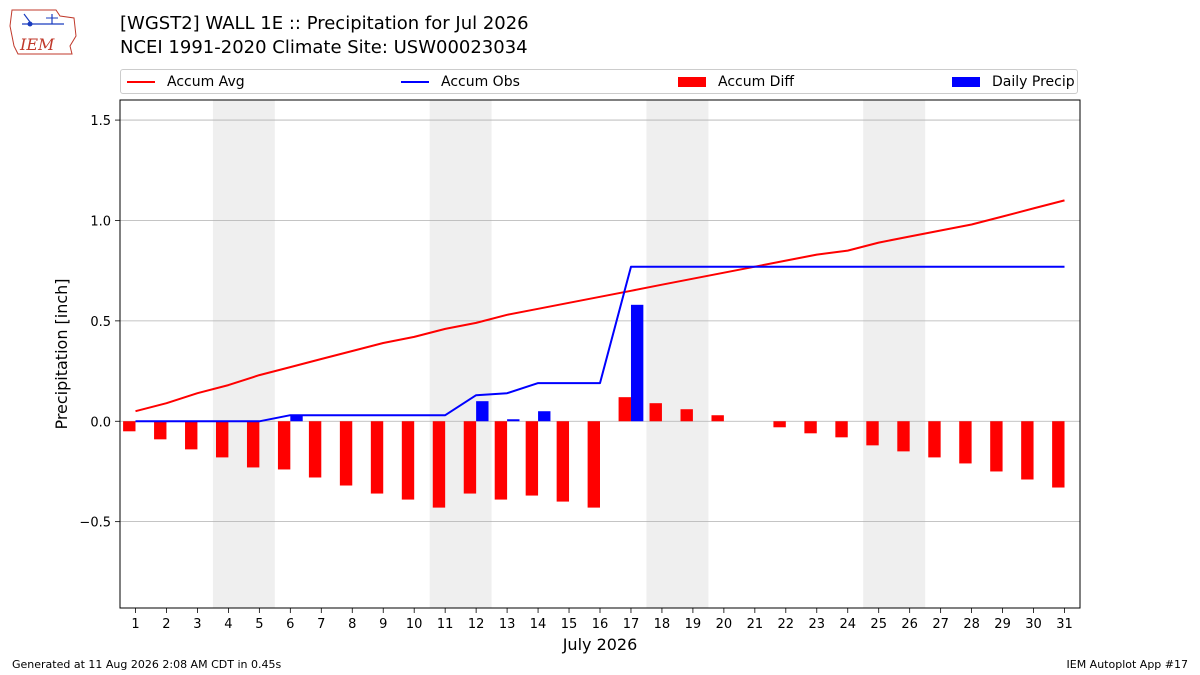  Describe the element at coordinates (692, 82) in the screenshot. I see `legend-swatch-accum-diff` at that location.